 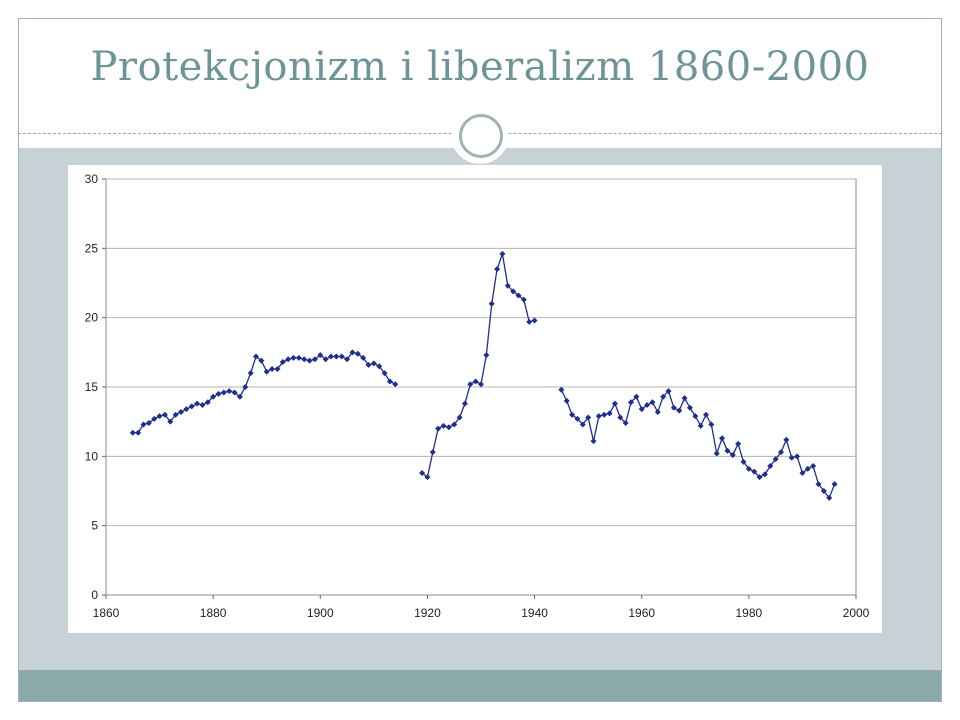 What do you see at coordinates (641, 613) in the screenshot?
I see `x-tick-label: 1960` at bounding box center [641, 613].